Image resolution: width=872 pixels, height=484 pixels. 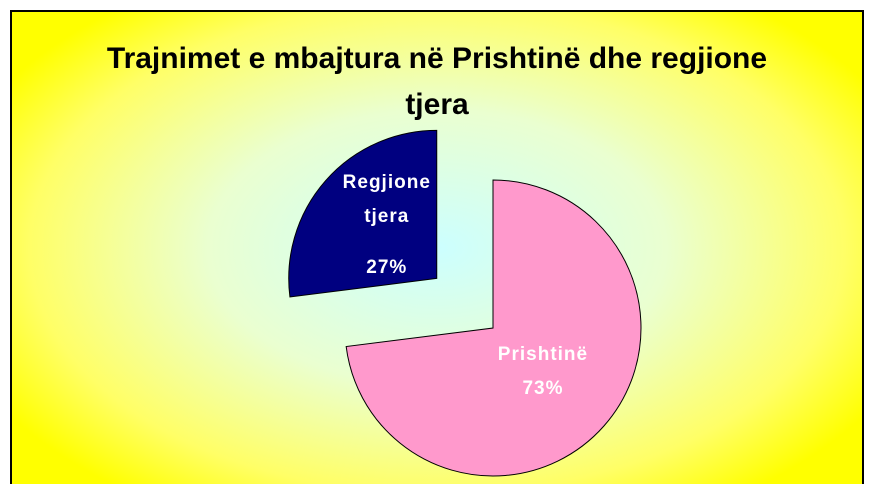 What do you see at coordinates (543, 389) in the screenshot?
I see `slice-value: 73%` at bounding box center [543, 389].